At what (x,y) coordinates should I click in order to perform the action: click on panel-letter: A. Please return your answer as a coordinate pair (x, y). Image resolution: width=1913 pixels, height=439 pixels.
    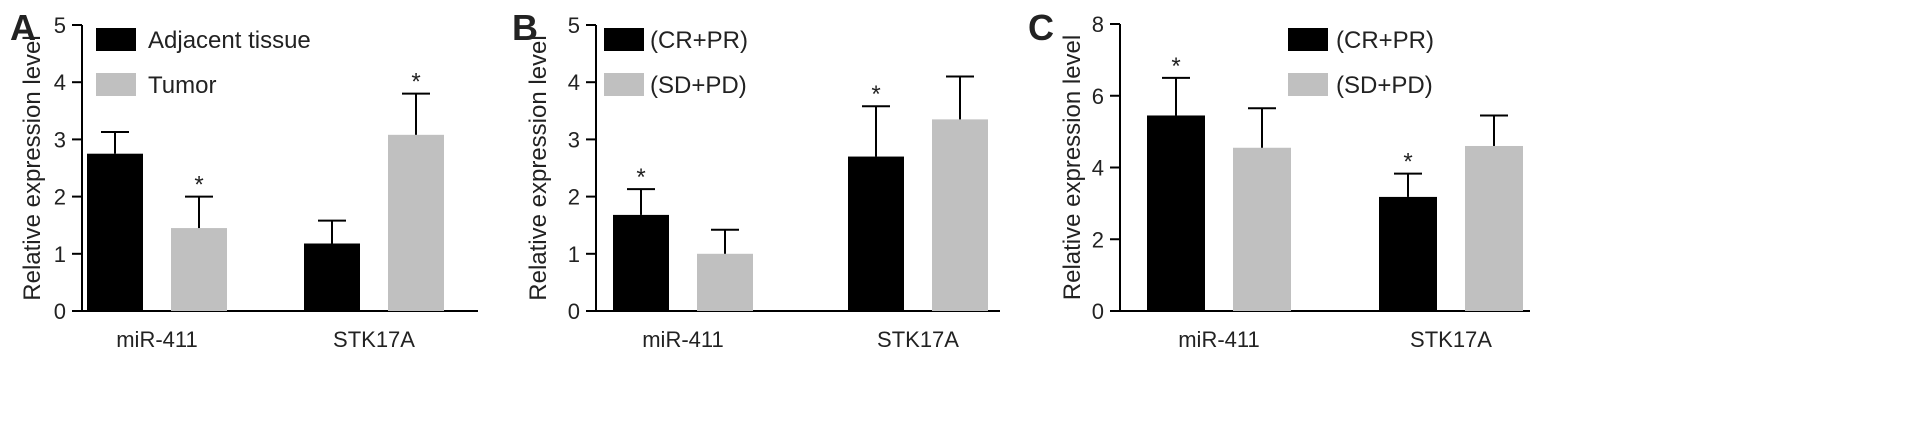
    Looking at the image, I should click on (23, 27).